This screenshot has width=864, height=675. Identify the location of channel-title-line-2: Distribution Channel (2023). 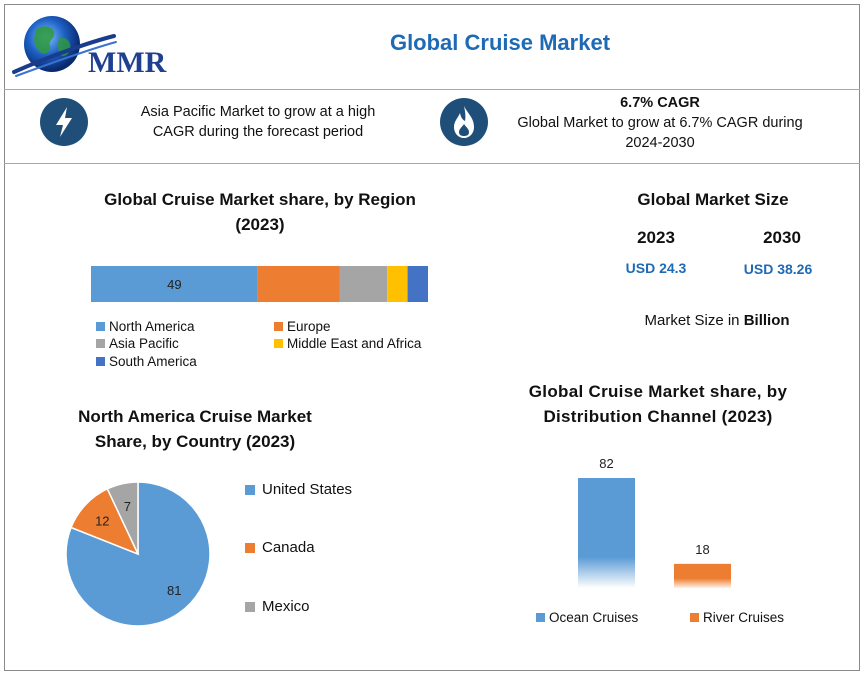
(658, 416).